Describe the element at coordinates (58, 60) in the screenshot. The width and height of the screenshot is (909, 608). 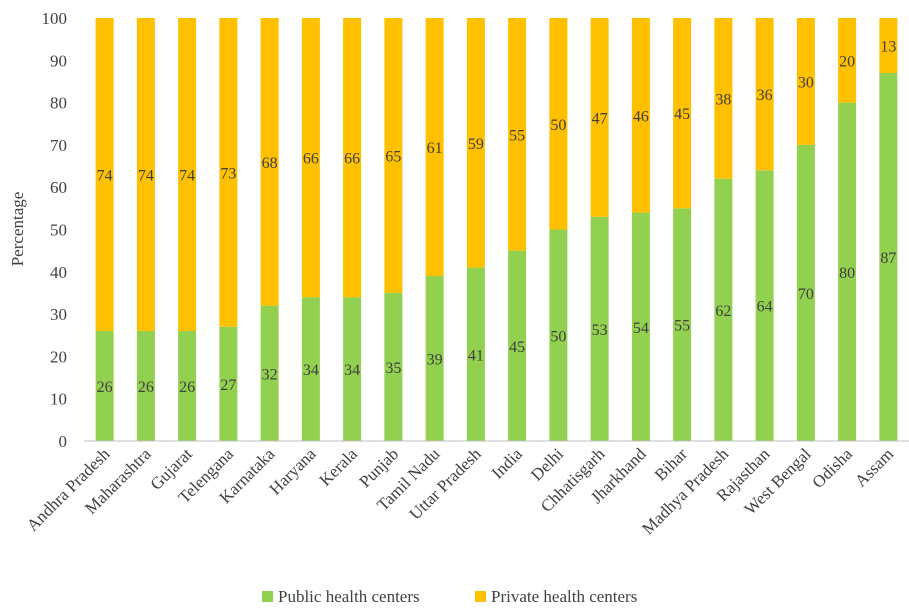
I see `y-tick-label: 90` at that location.